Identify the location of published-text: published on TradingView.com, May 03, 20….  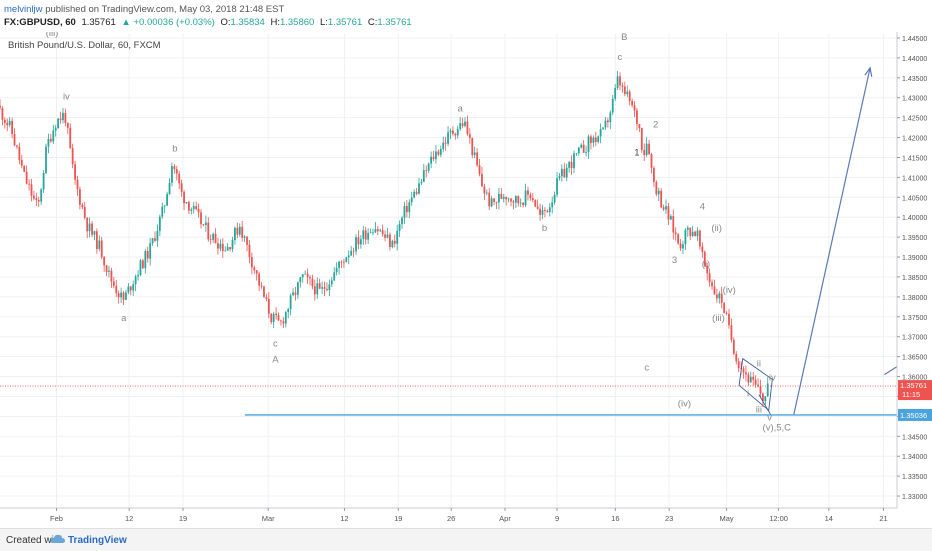
(165, 9).